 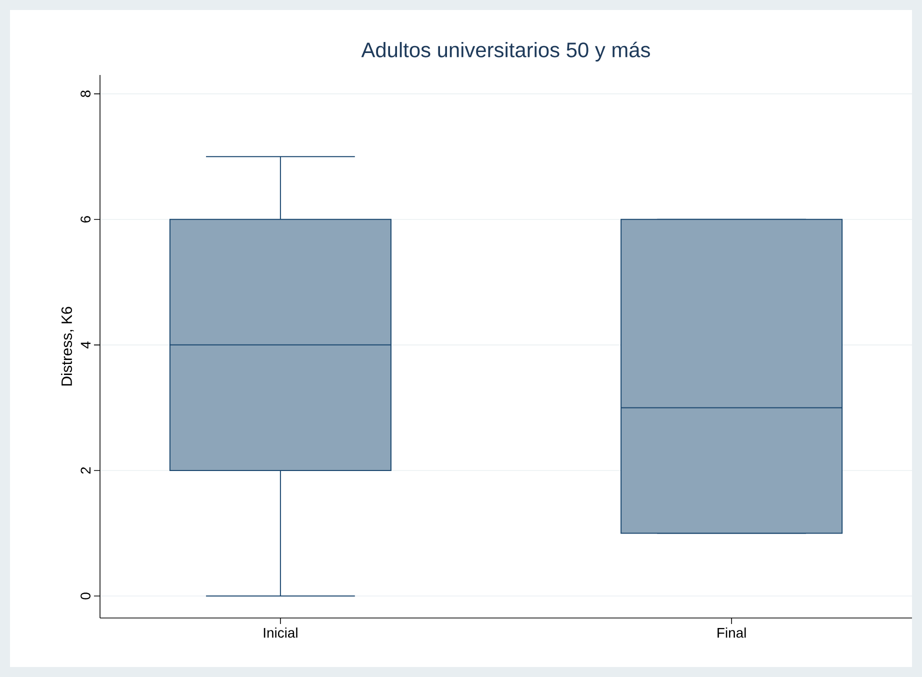 What do you see at coordinates (85, 219) in the screenshot?
I see `y-tick-label: 6` at bounding box center [85, 219].